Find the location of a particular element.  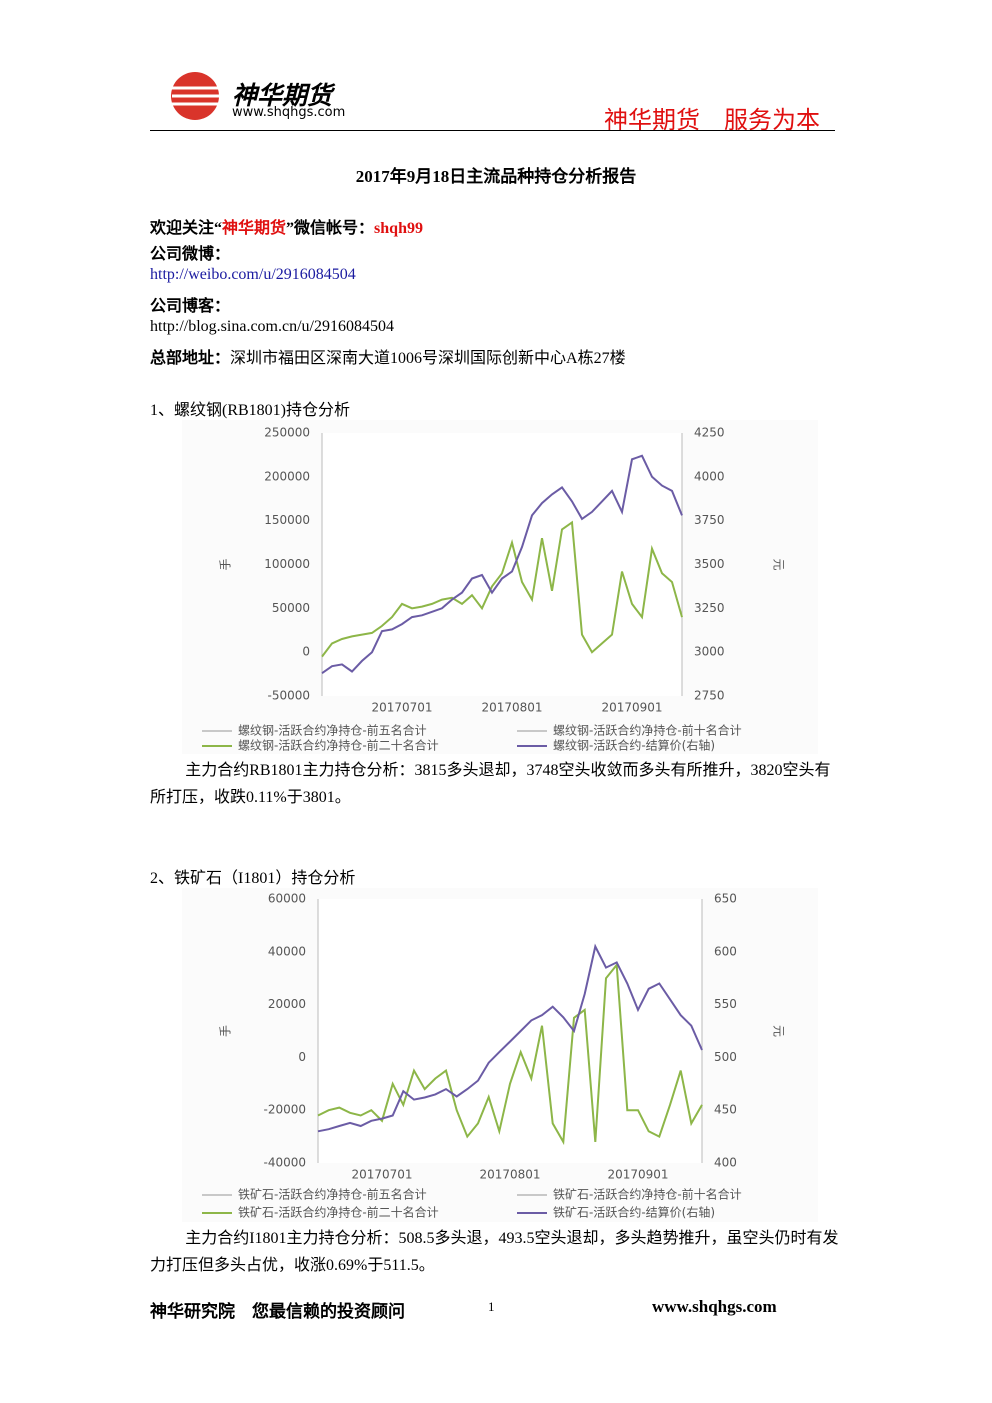

legend-label: 螺纹钢-活跃合约净持仓-前十名合计 is located at coordinates (647, 730).